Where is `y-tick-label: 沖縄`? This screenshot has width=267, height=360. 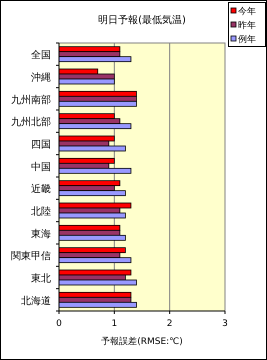 y-tick-label: 沖縄 is located at coordinates (41, 78).